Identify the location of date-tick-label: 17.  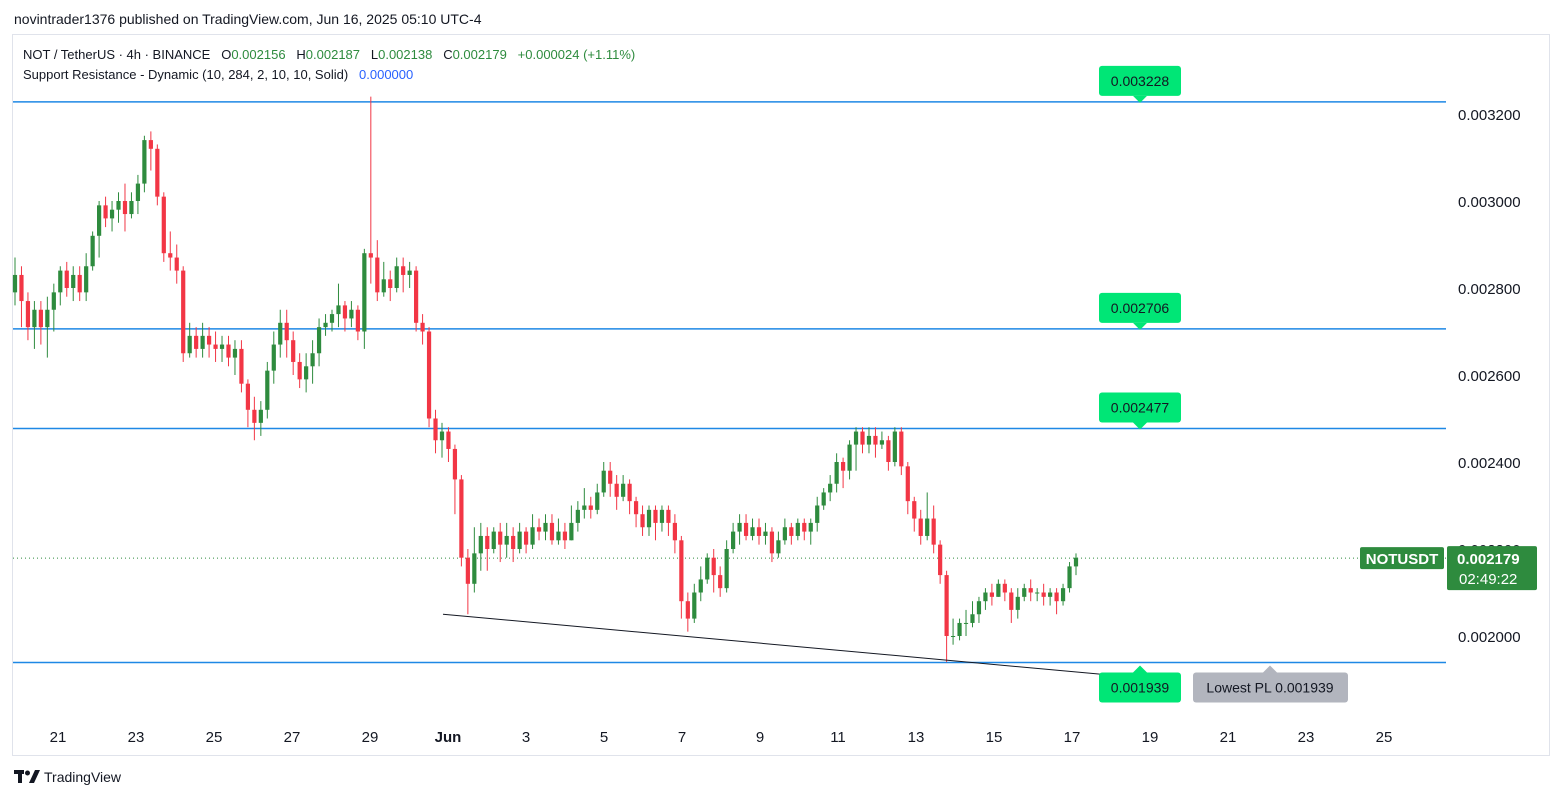
(1072, 737).